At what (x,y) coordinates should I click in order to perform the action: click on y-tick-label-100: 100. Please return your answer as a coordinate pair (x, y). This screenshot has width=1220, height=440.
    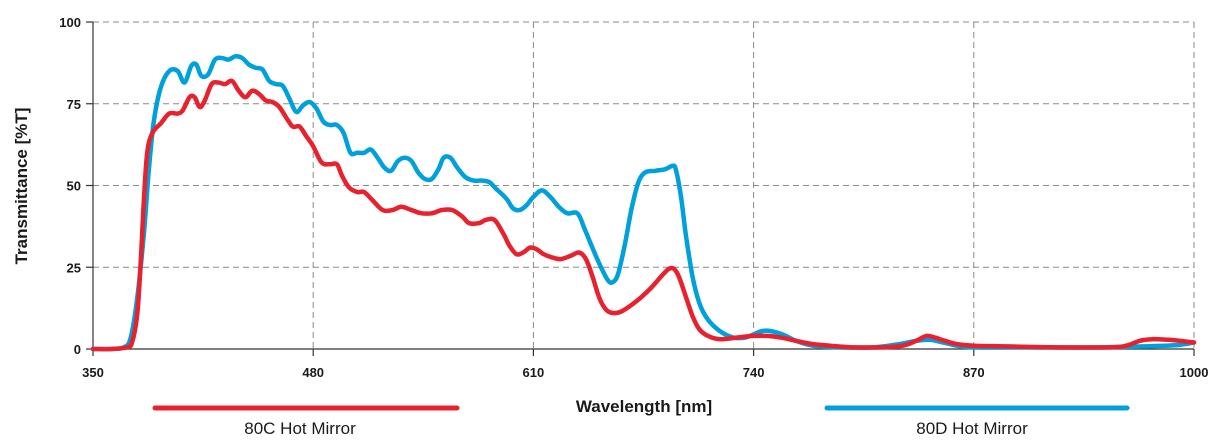
    Looking at the image, I should click on (70, 22).